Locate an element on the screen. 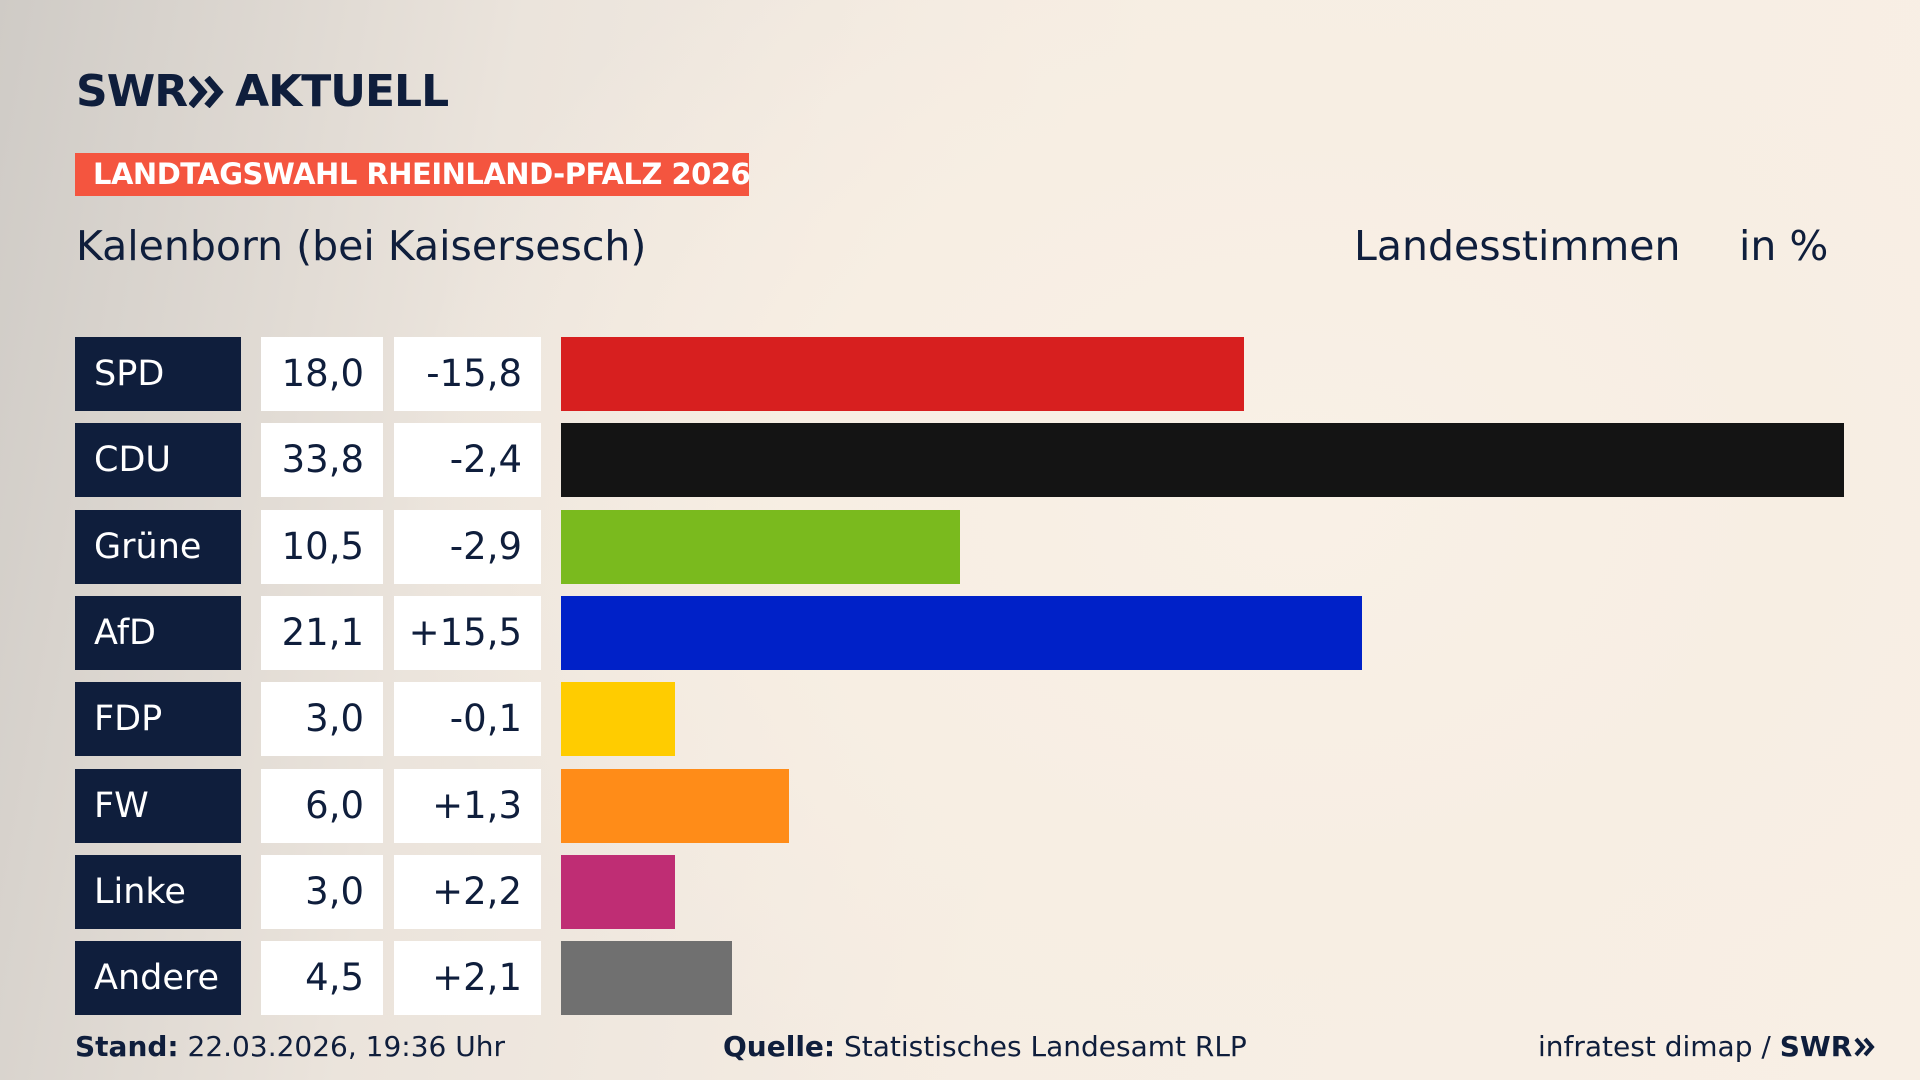 The image size is (1920, 1080). party-label: Grüne is located at coordinates (158, 546).